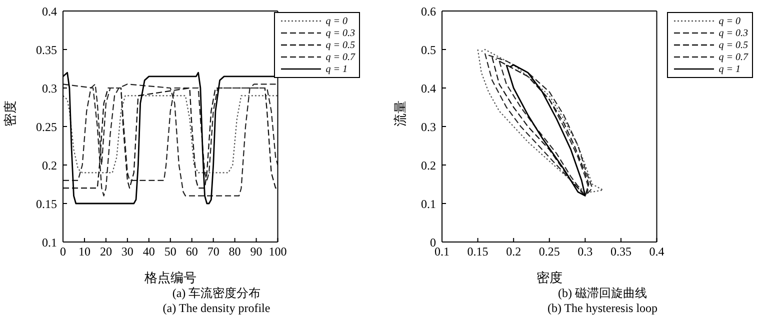 The width and height of the screenshot is (783, 325). Describe the element at coordinates (477, 251) in the screenshot. I see `x-tick-label: 0.15` at that location.